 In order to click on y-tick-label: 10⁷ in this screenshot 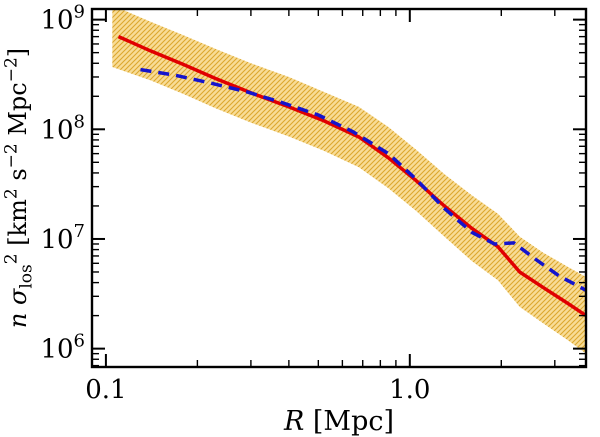, I will do `click(62, 238)`.